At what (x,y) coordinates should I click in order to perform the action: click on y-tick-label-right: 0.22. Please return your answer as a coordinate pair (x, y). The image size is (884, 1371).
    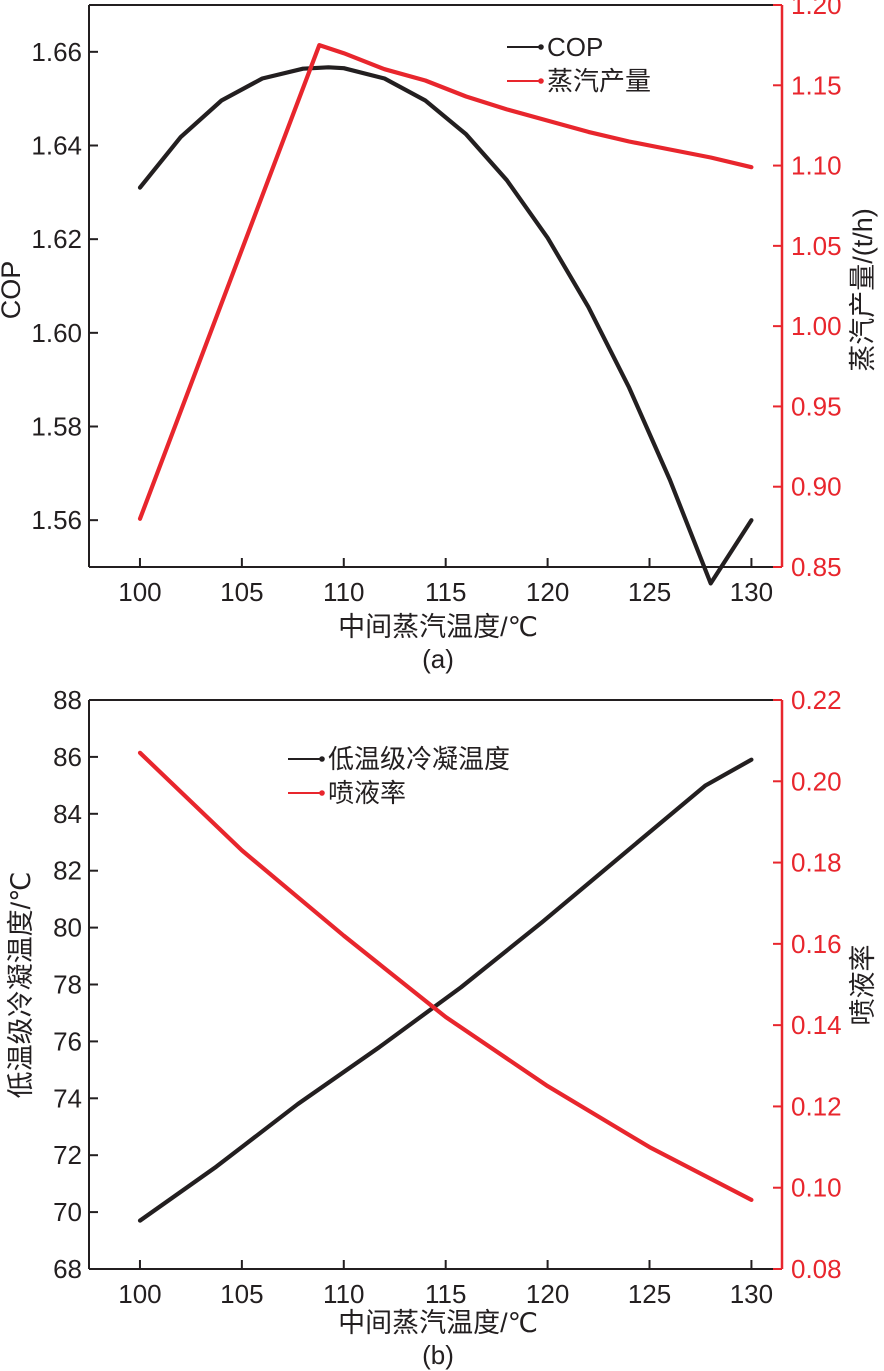
    Looking at the image, I should click on (816, 700).